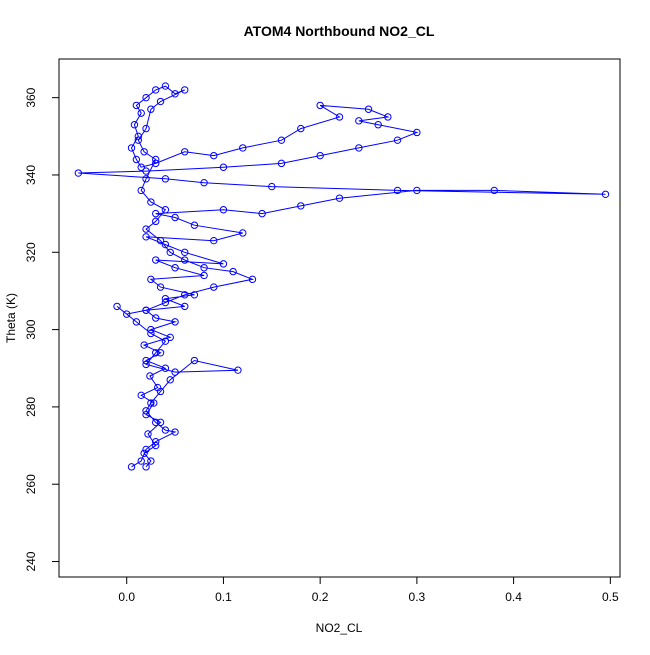 Image resolution: width=650 pixels, height=655 pixels. What do you see at coordinates (31, 175) in the screenshot?
I see `y-tick-label: 340` at bounding box center [31, 175].